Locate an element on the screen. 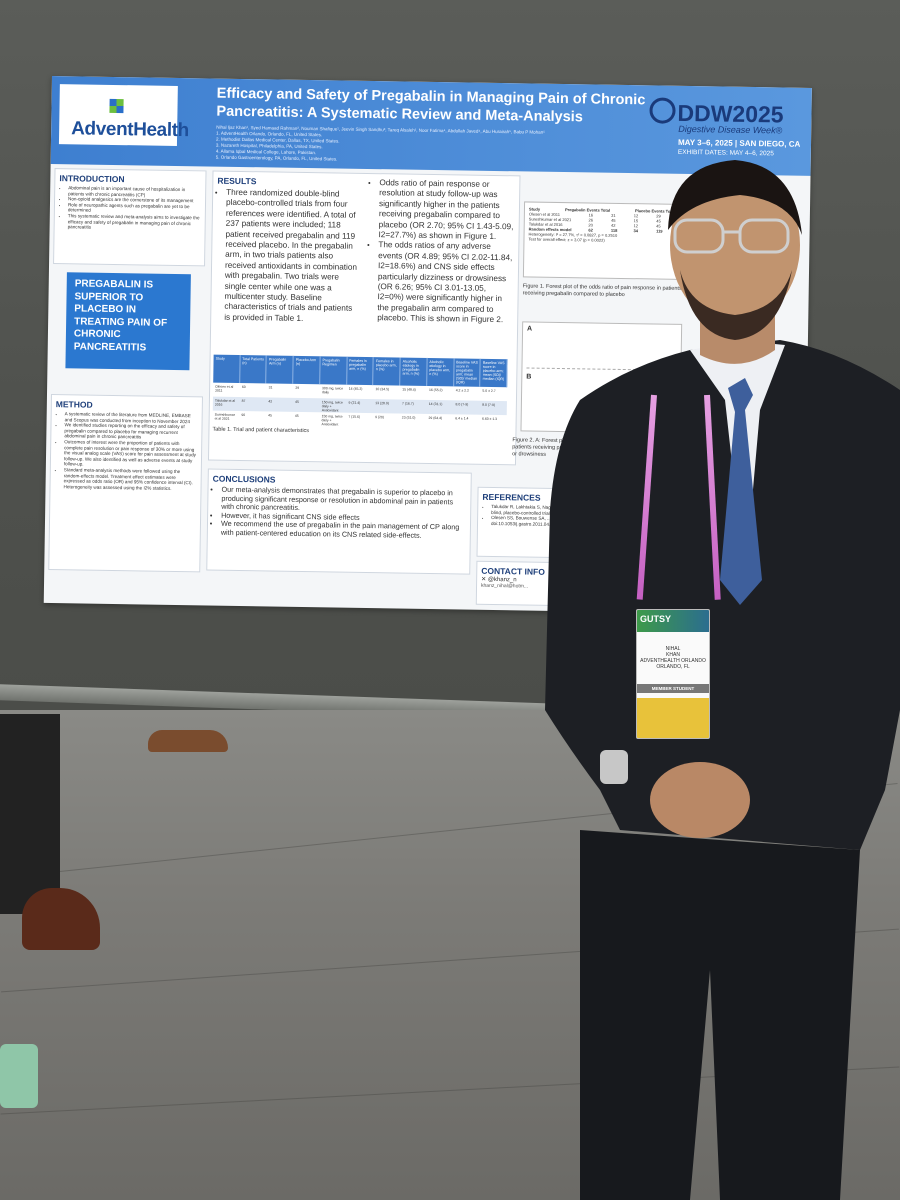 The width and height of the screenshot is (900, 1200). beard is located at coordinates (736, 305).